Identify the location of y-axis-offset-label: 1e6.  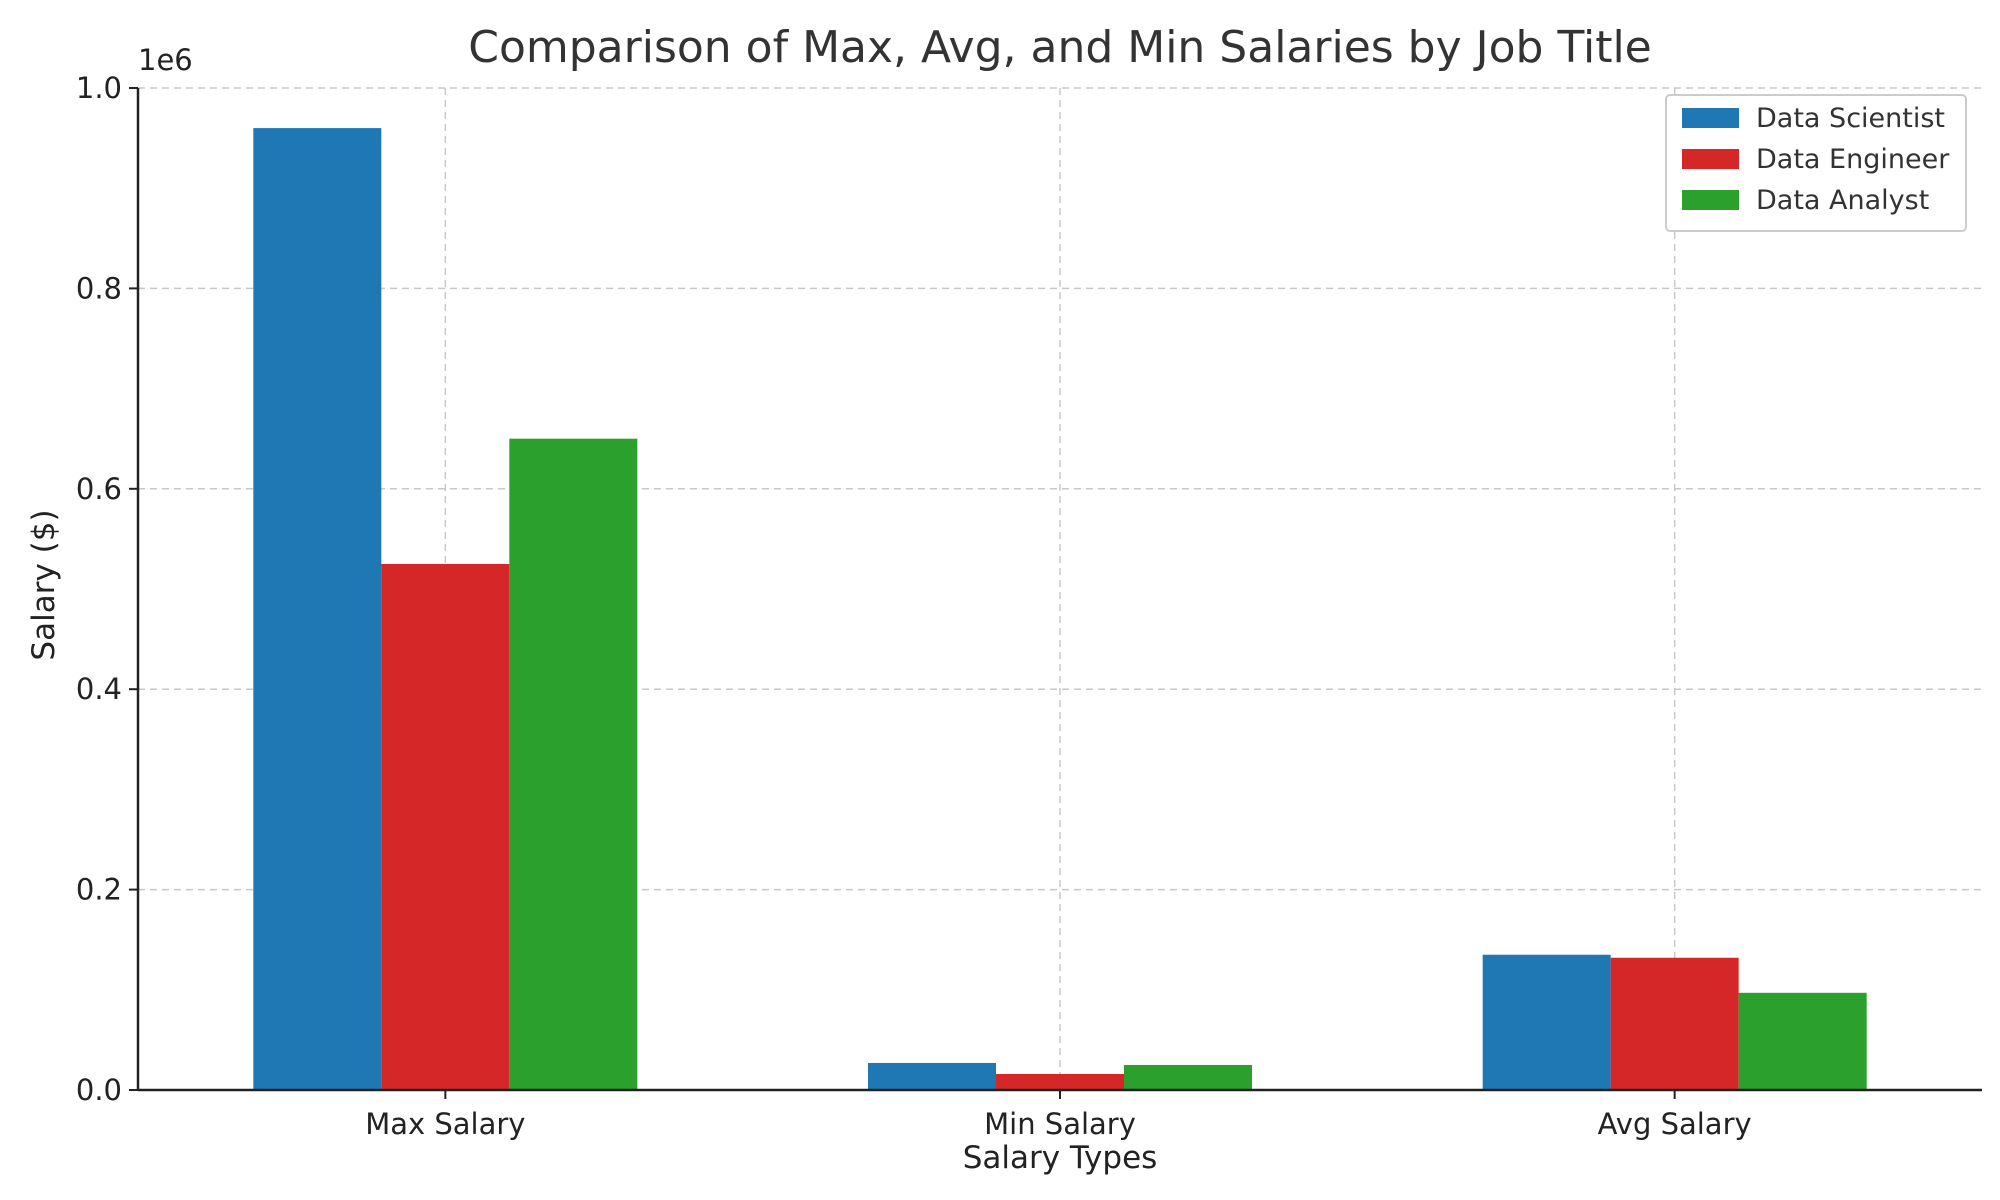
(165, 60).